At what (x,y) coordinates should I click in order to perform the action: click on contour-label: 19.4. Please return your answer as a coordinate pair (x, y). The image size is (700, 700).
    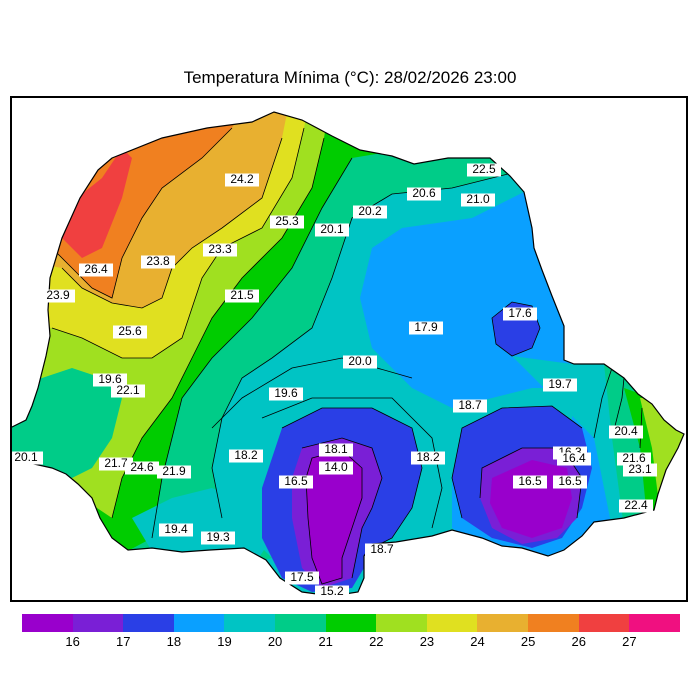
    Looking at the image, I should click on (176, 529).